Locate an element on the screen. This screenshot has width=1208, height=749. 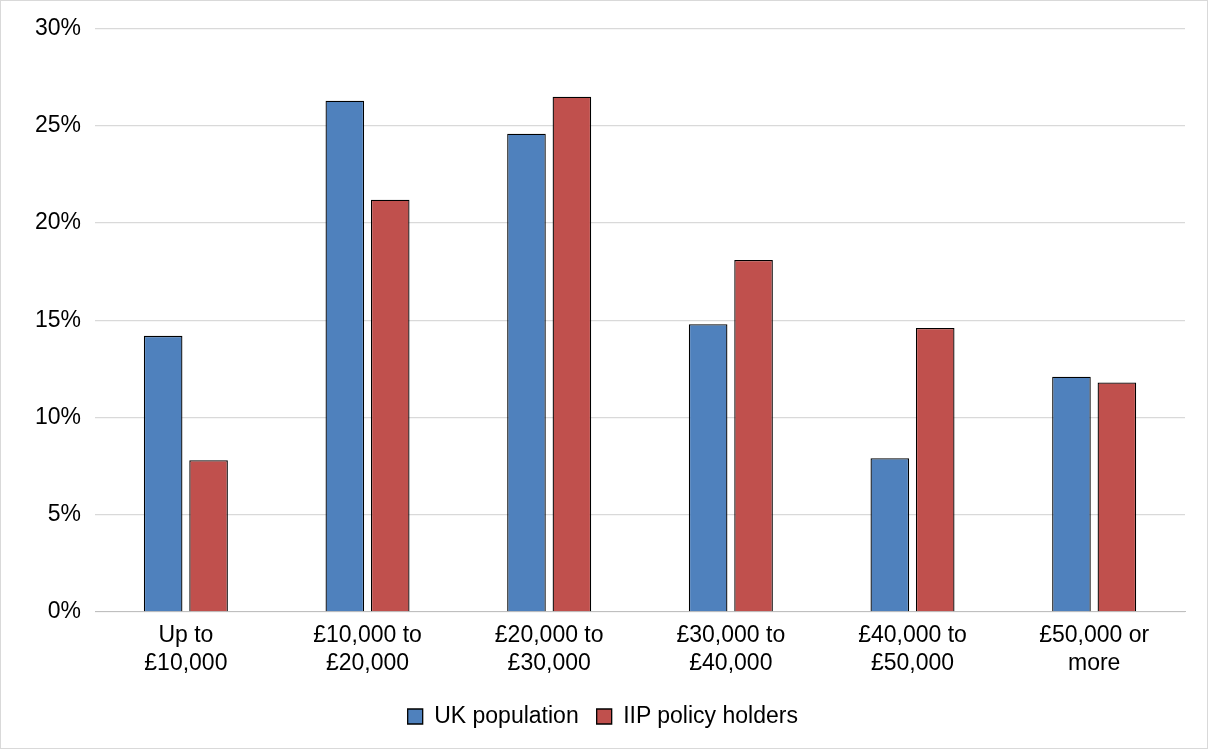
y-tick-label: 20% is located at coordinates (58, 221).